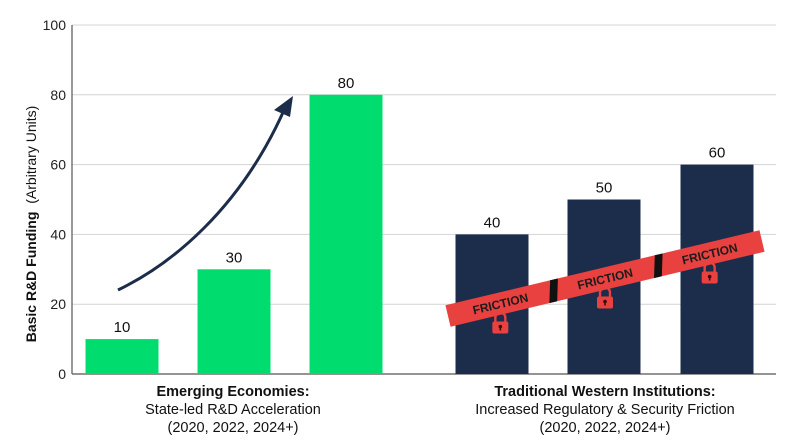  What do you see at coordinates (283, 106) in the screenshot?
I see `arrow-head` at bounding box center [283, 106].